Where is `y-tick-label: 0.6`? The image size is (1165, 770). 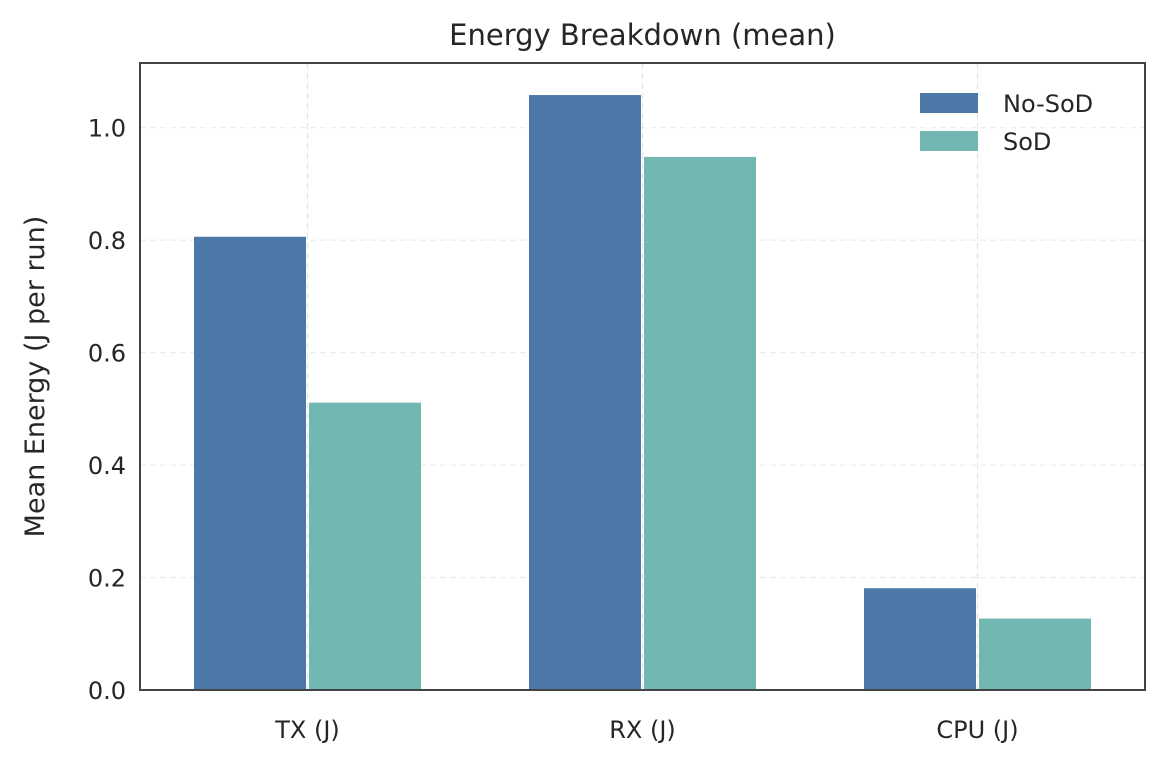 y-tick-label: 0.6 is located at coordinates (107, 354).